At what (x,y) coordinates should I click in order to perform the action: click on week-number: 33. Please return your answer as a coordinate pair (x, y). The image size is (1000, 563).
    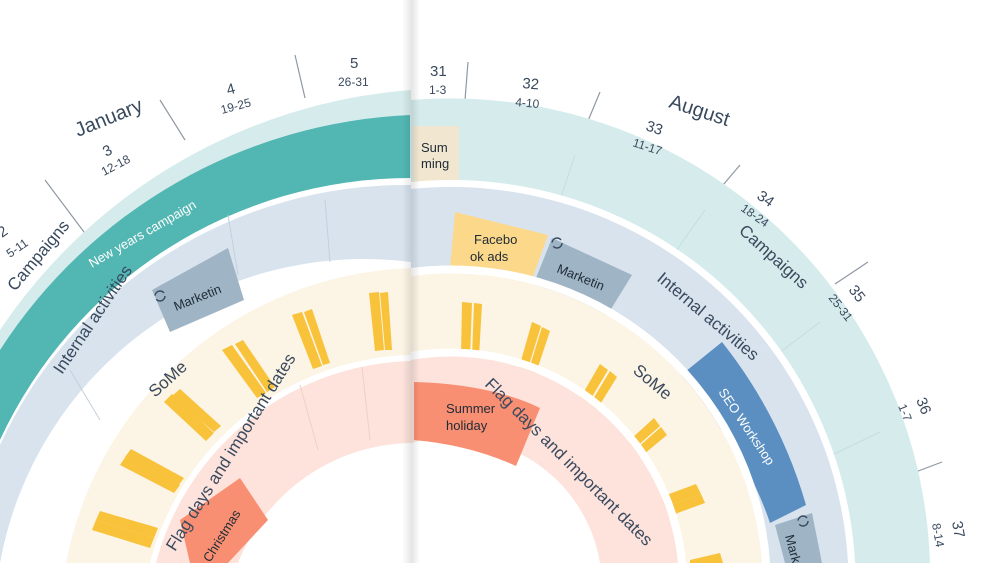
    Looking at the image, I should click on (654, 128).